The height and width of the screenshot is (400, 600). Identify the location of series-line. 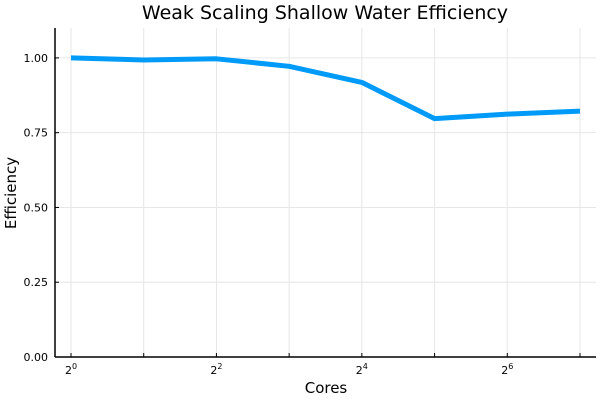
(325, 88).